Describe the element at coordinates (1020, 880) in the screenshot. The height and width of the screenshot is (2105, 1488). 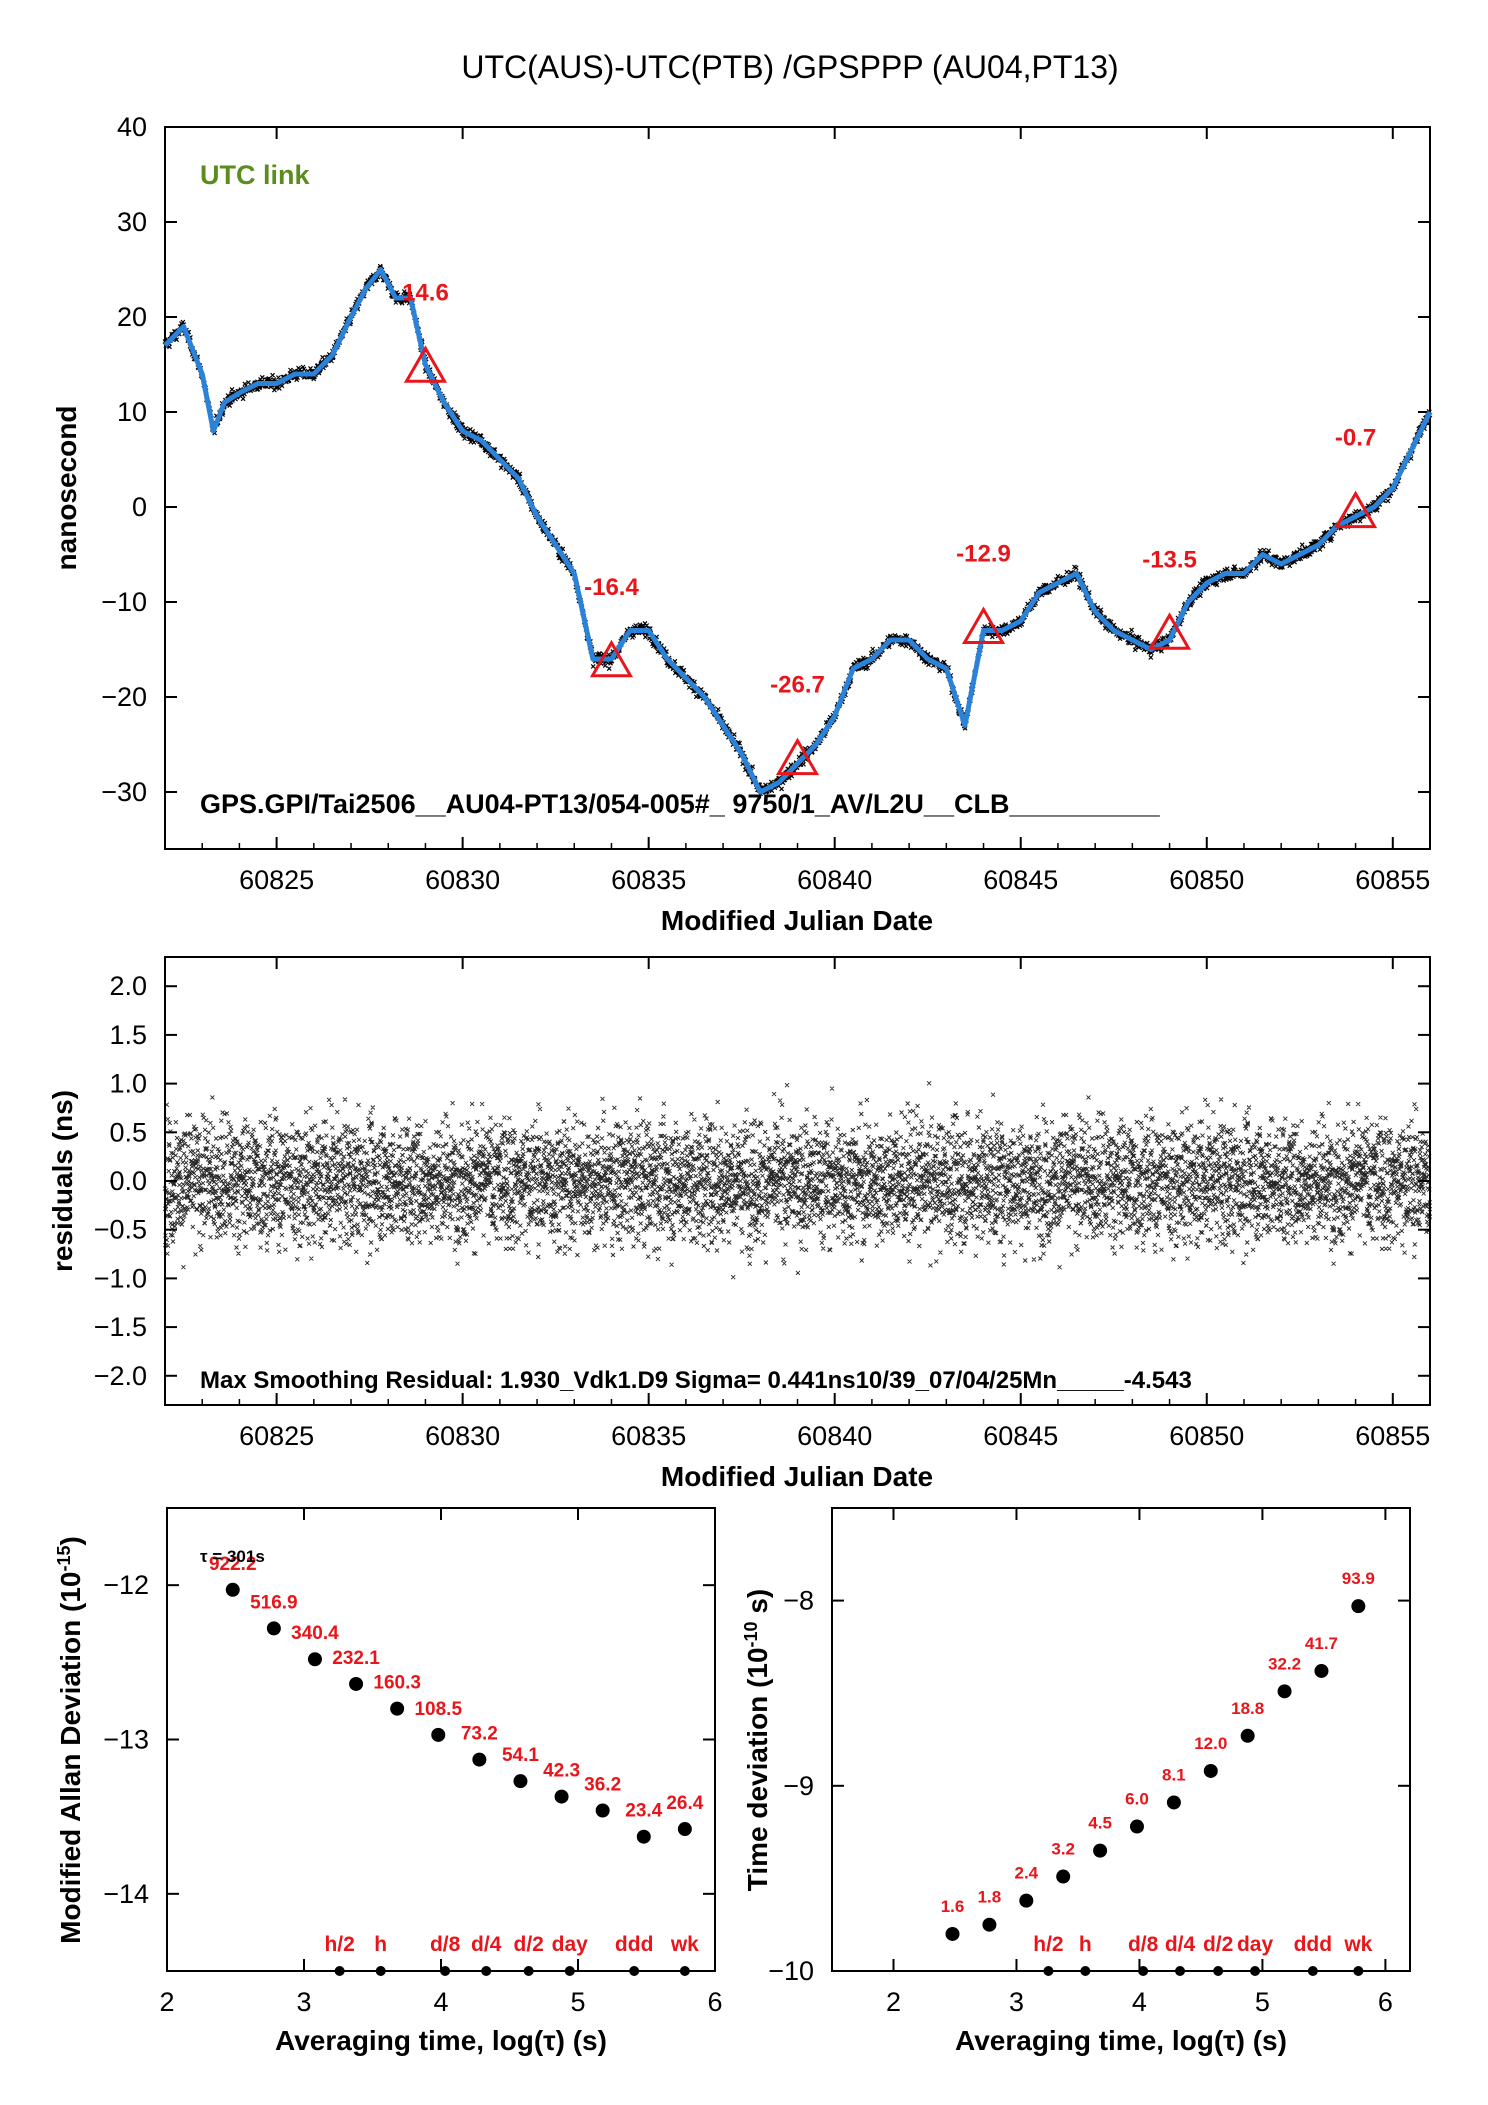
I see `x-tick-label: 60845` at that location.